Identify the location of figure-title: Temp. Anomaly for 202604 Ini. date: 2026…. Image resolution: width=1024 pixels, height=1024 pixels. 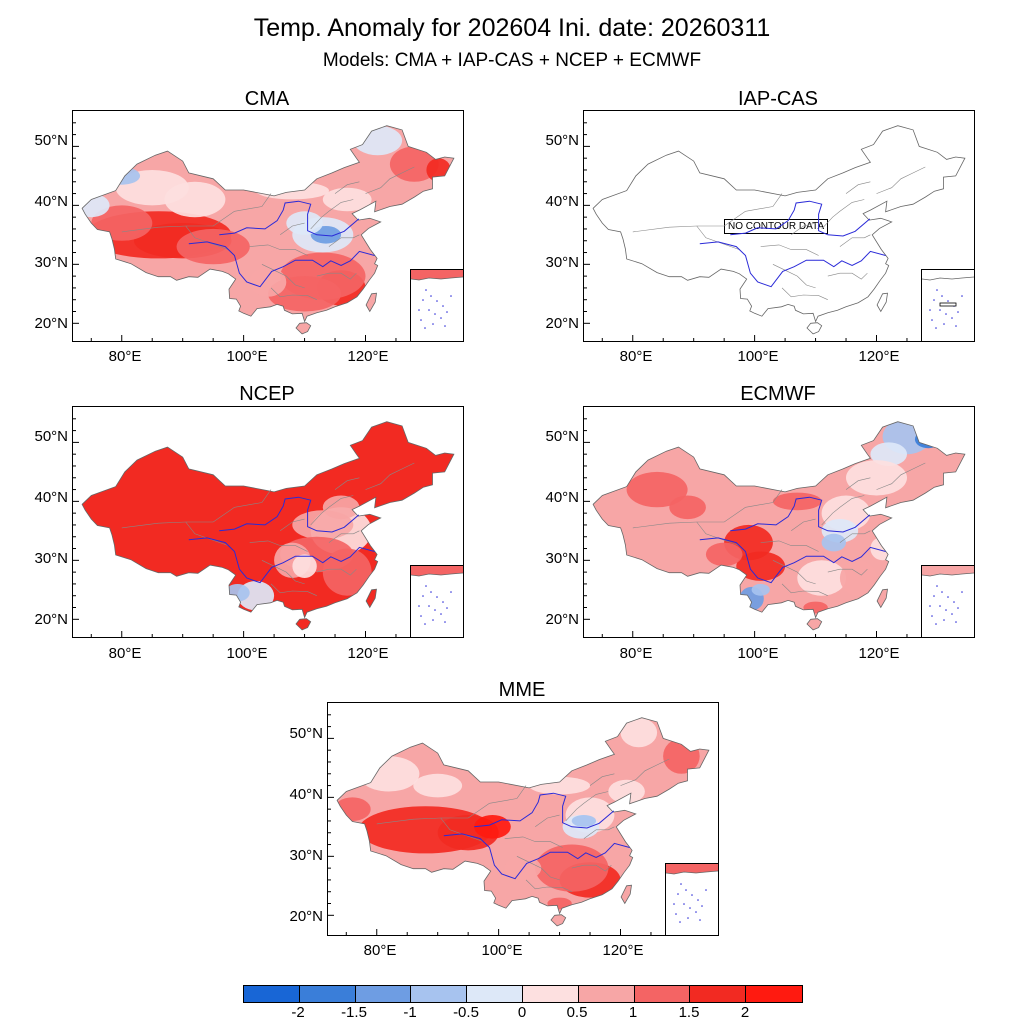
(512, 28).